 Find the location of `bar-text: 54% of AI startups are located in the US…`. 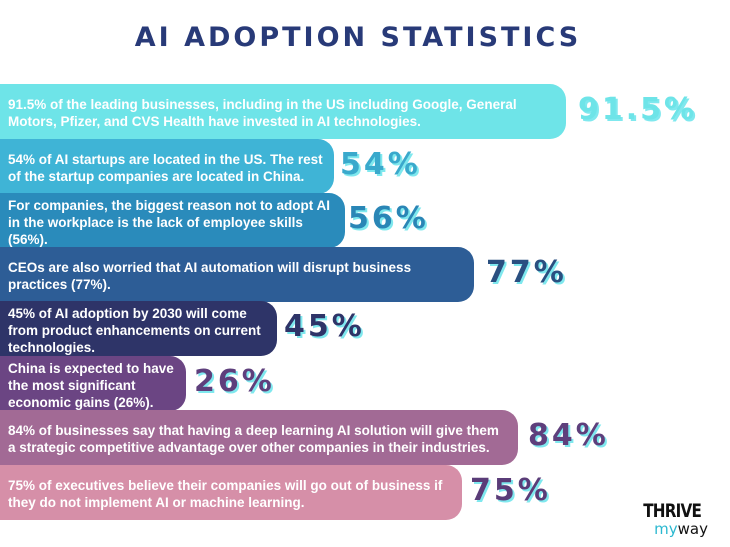

bar-text: 54% of AI startups are located in the US… is located at coordinates (165, 168).